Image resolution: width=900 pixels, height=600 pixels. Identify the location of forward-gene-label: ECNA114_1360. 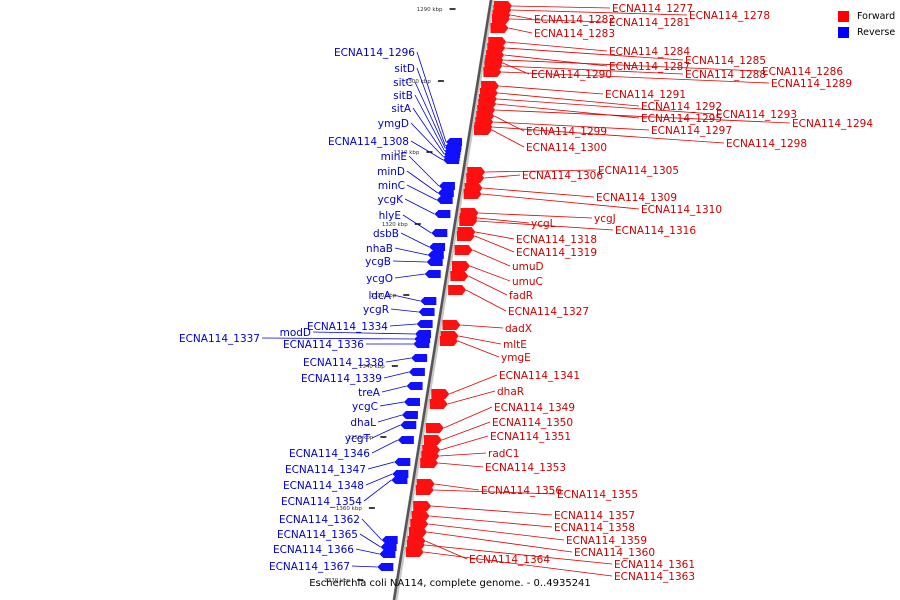
(614, 553).